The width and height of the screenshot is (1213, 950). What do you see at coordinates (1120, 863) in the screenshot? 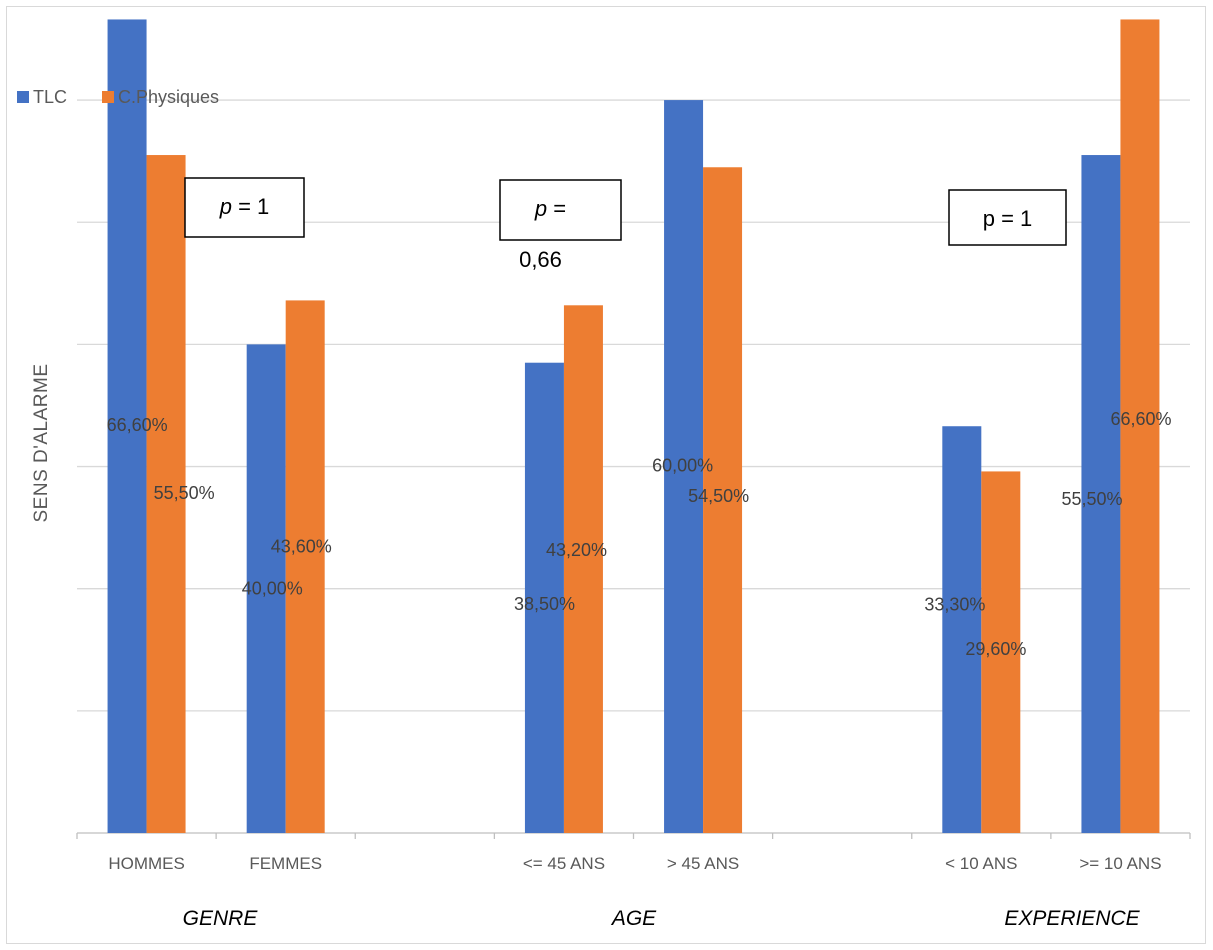
I see `x-tick-label: >= 10 ANS` at bounding box center [1120, 863].